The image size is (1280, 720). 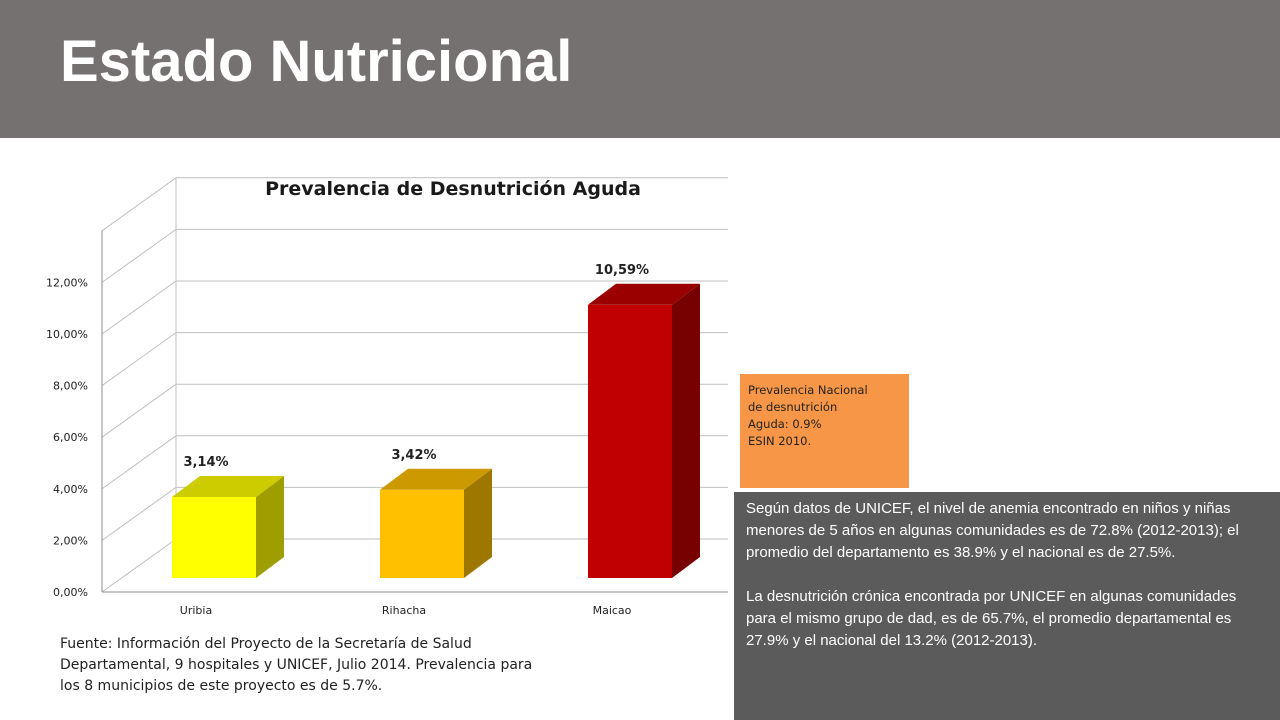 I want to click on y-tick-label: 0,00%, so click(x=70, y=592).